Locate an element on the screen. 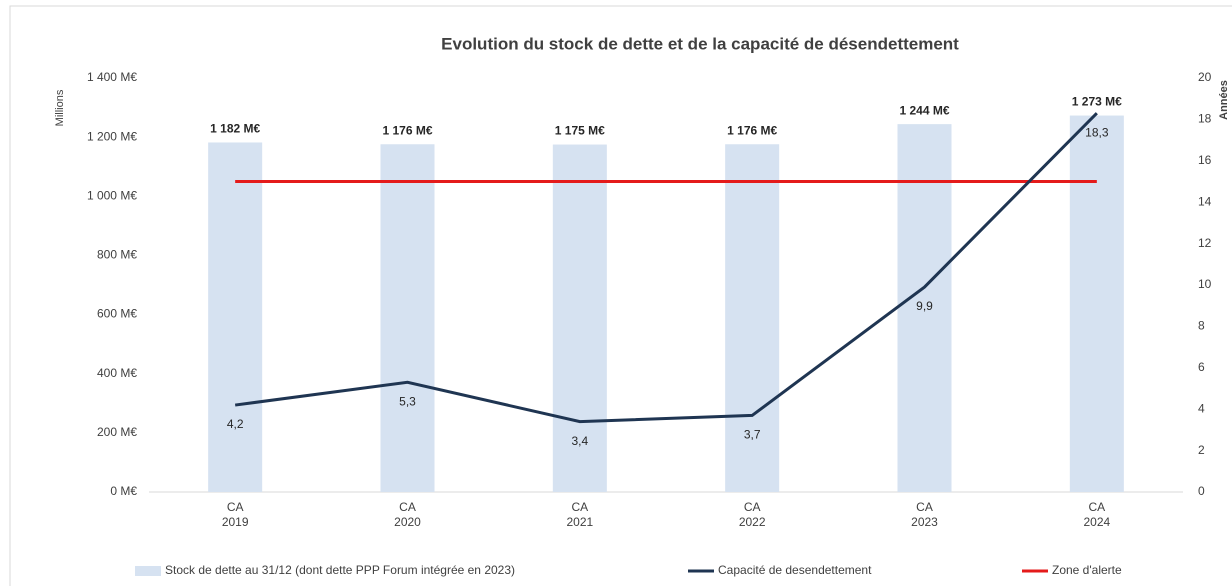 Image resolution: width=1232 pixels, height=586 pixels. y2-tick-label: 14 is located at coordinates (1205, 201).